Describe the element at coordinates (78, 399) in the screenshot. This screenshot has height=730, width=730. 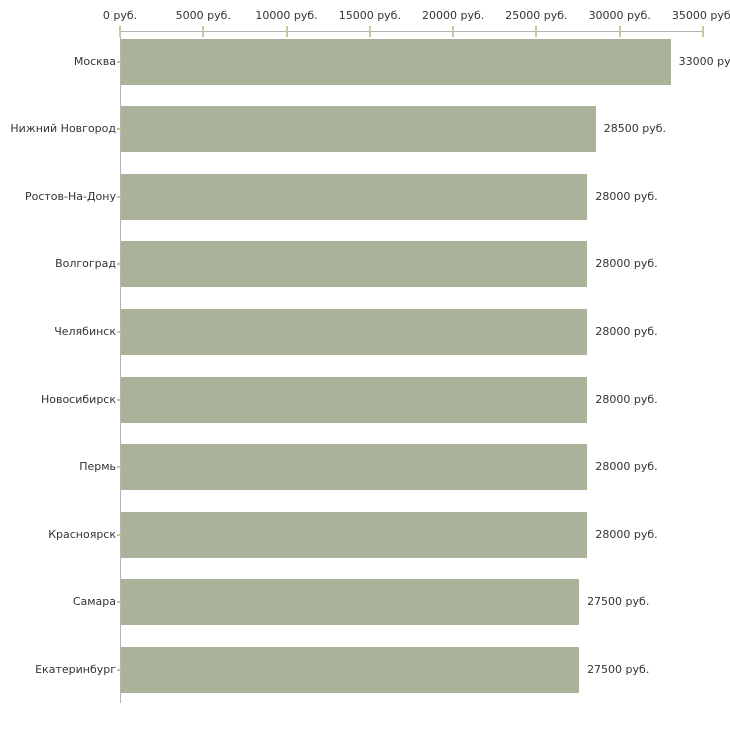
I see `category-label: Новосибирск` at that location.